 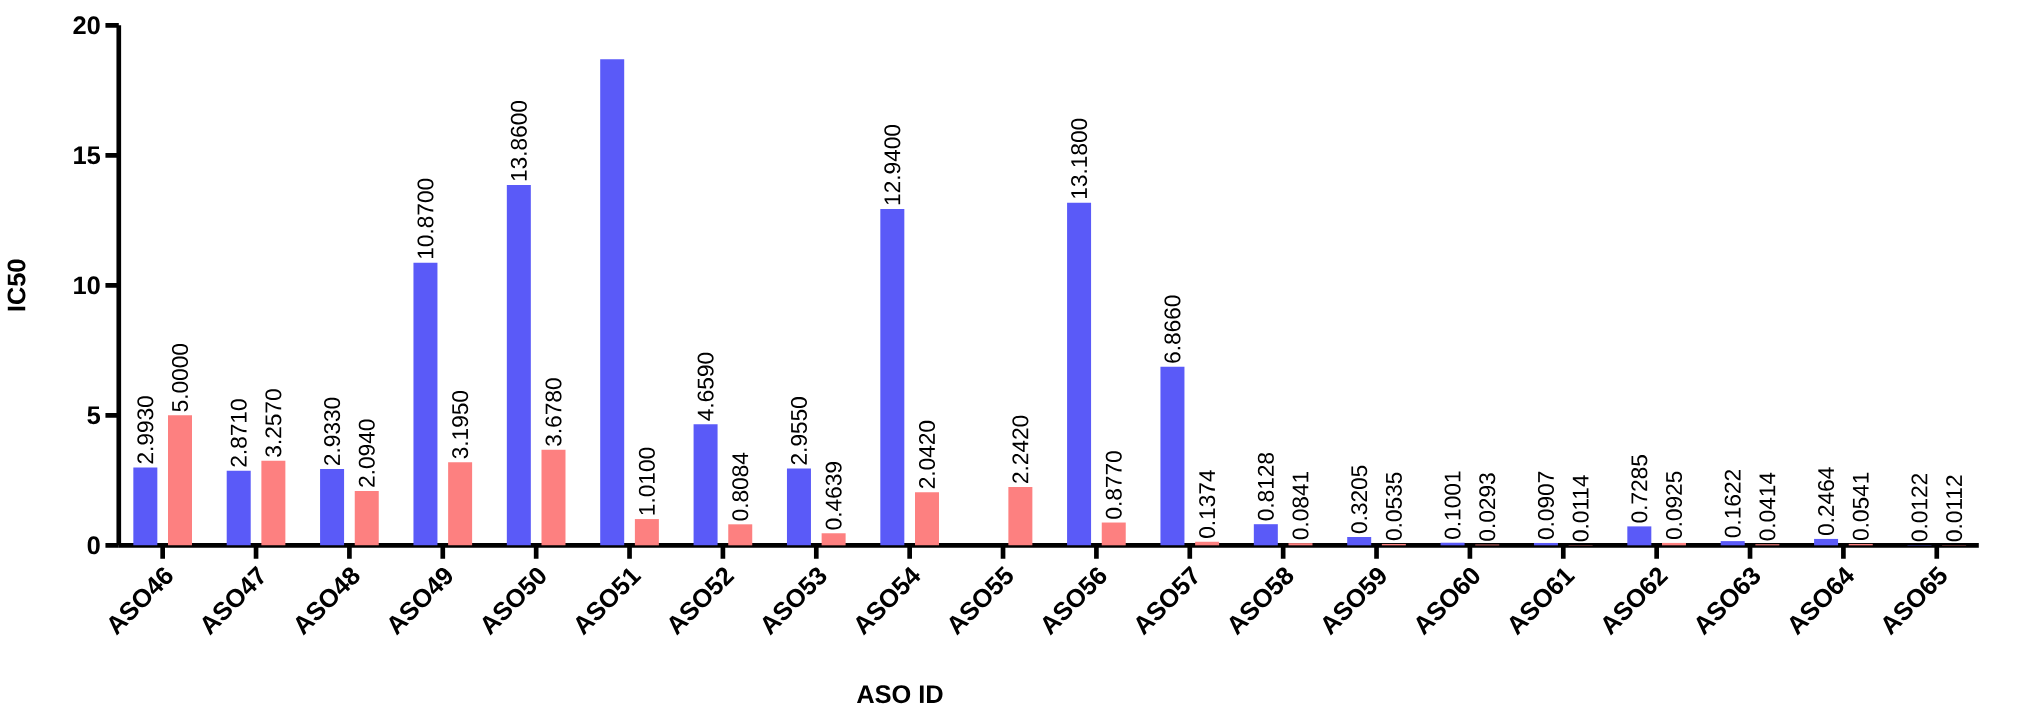 What do you see at coordinates (332, 431) in the screenshot?
I see `data-label: 2.9330` at bounding box center [332, 431].